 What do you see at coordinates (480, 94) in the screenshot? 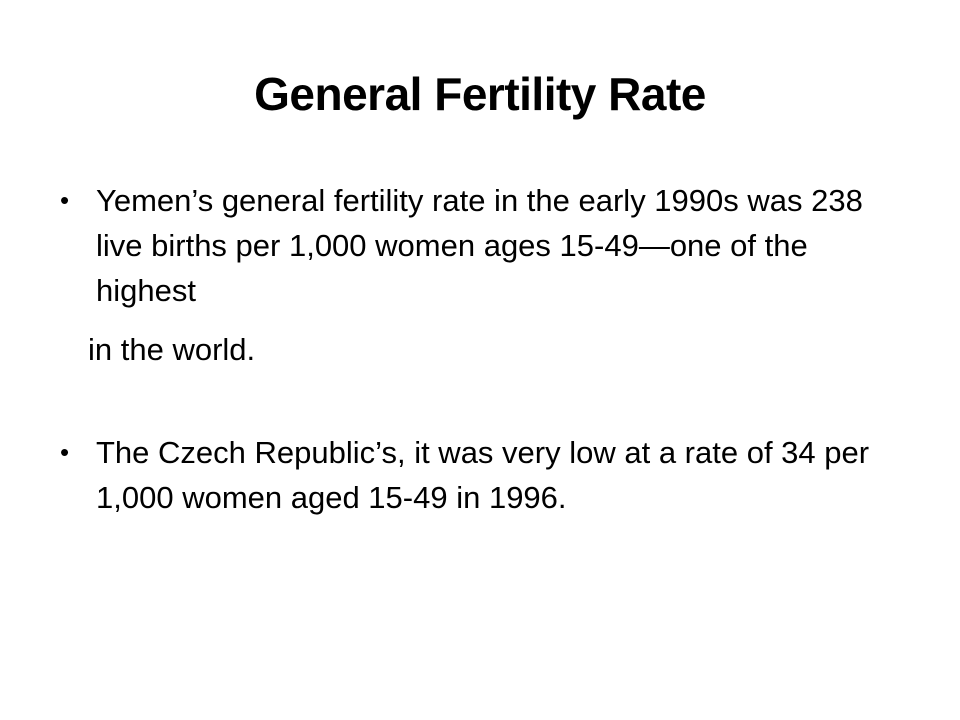
I see `slide-title: General Fertility Rate` at bounding box center [480, 94].